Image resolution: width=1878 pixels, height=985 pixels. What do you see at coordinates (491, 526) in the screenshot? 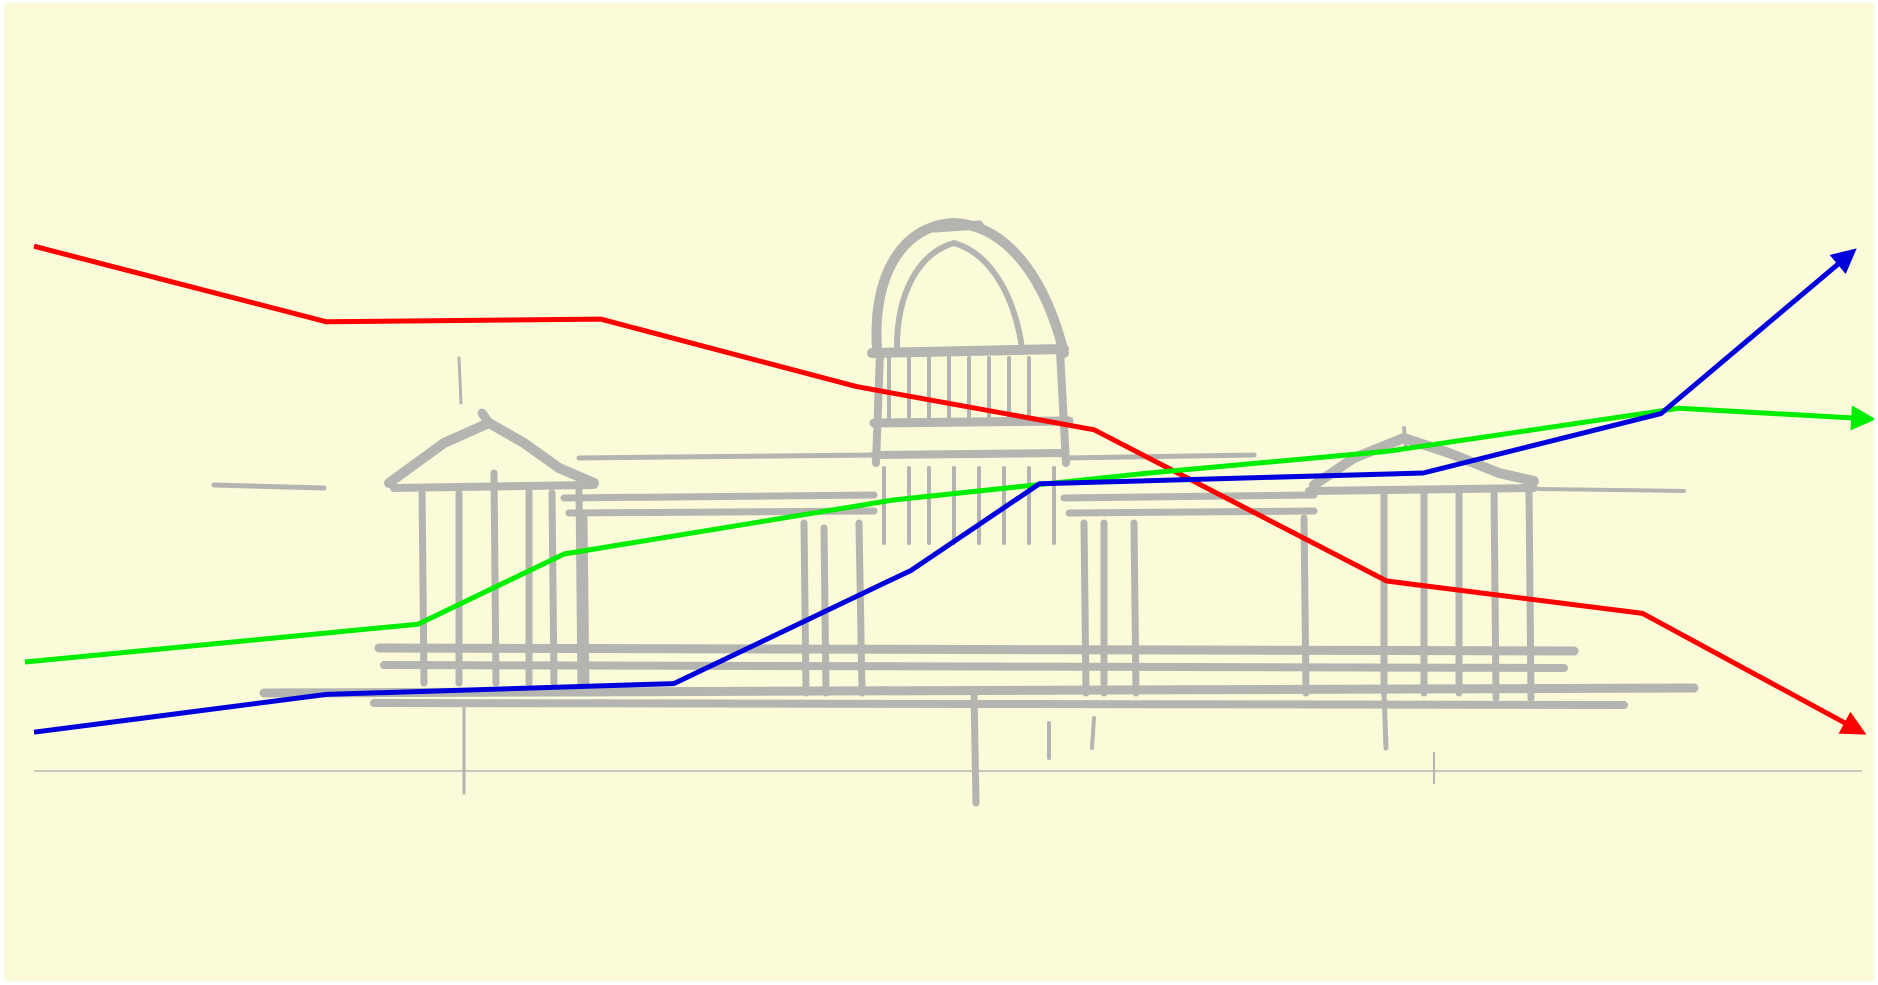
I see `left-pavilion-drawing` at bounding box center [491, 526].